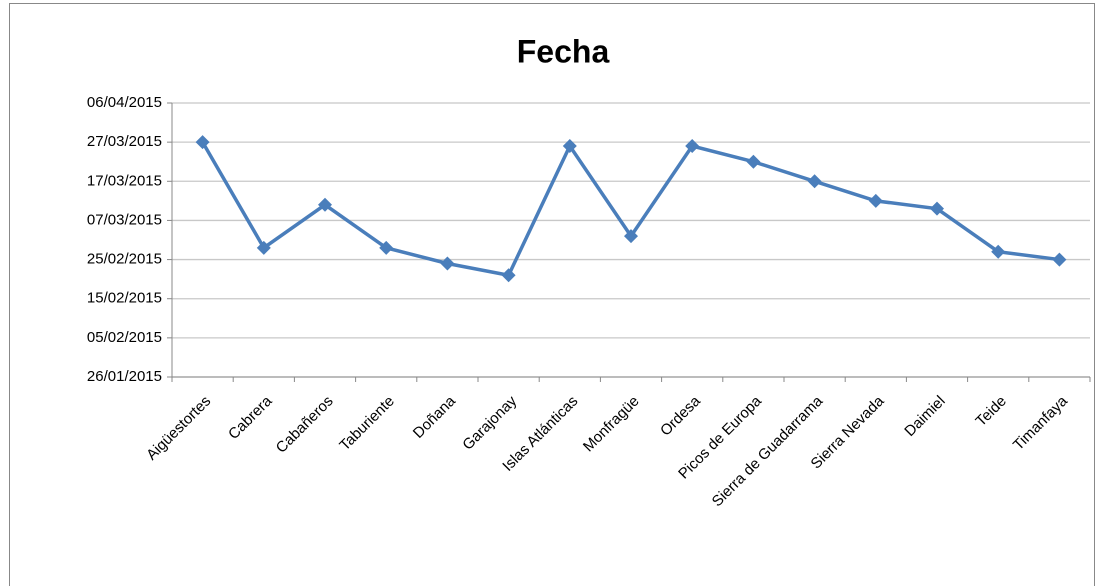 The image size is (1099, 586). Describe the element at coordinates (124, 298) in the screenshot. I see `y-tick-label: 15/02/2015` at that location.